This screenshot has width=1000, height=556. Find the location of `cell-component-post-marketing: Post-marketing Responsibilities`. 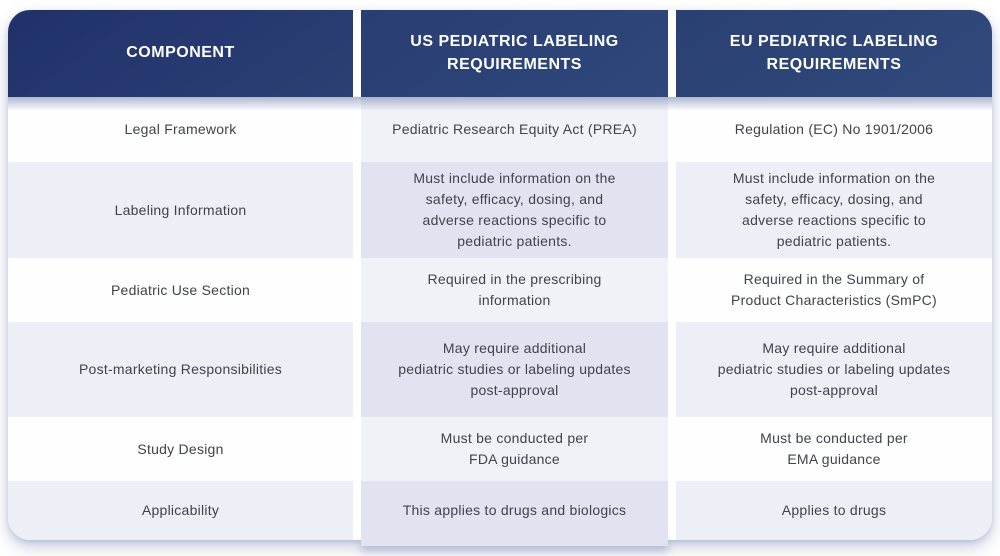

cell-component-post-marketing: Post-marketing Responsibilities is located at coordinates (180, 369).